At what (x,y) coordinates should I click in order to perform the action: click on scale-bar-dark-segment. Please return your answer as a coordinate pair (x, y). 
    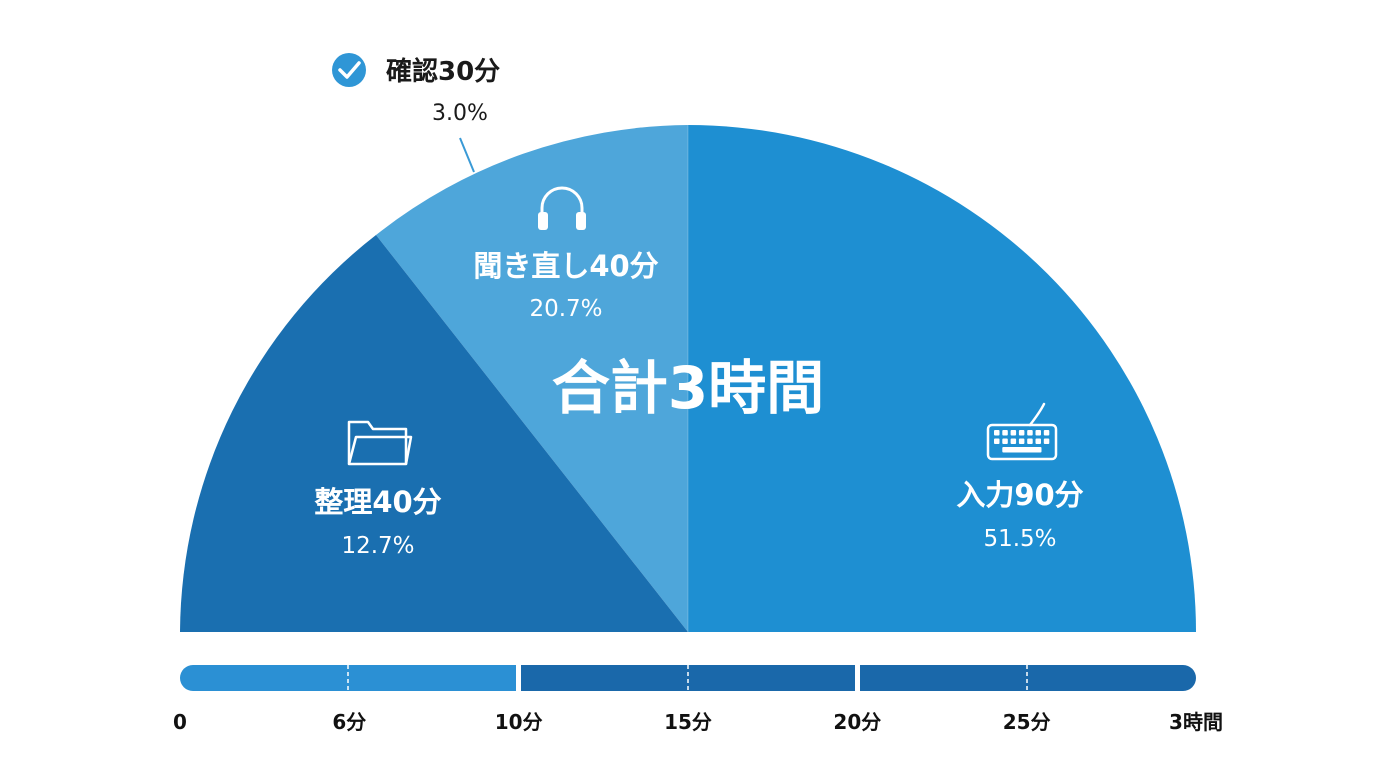
    Looking at the image, I should click on (1028, 678).